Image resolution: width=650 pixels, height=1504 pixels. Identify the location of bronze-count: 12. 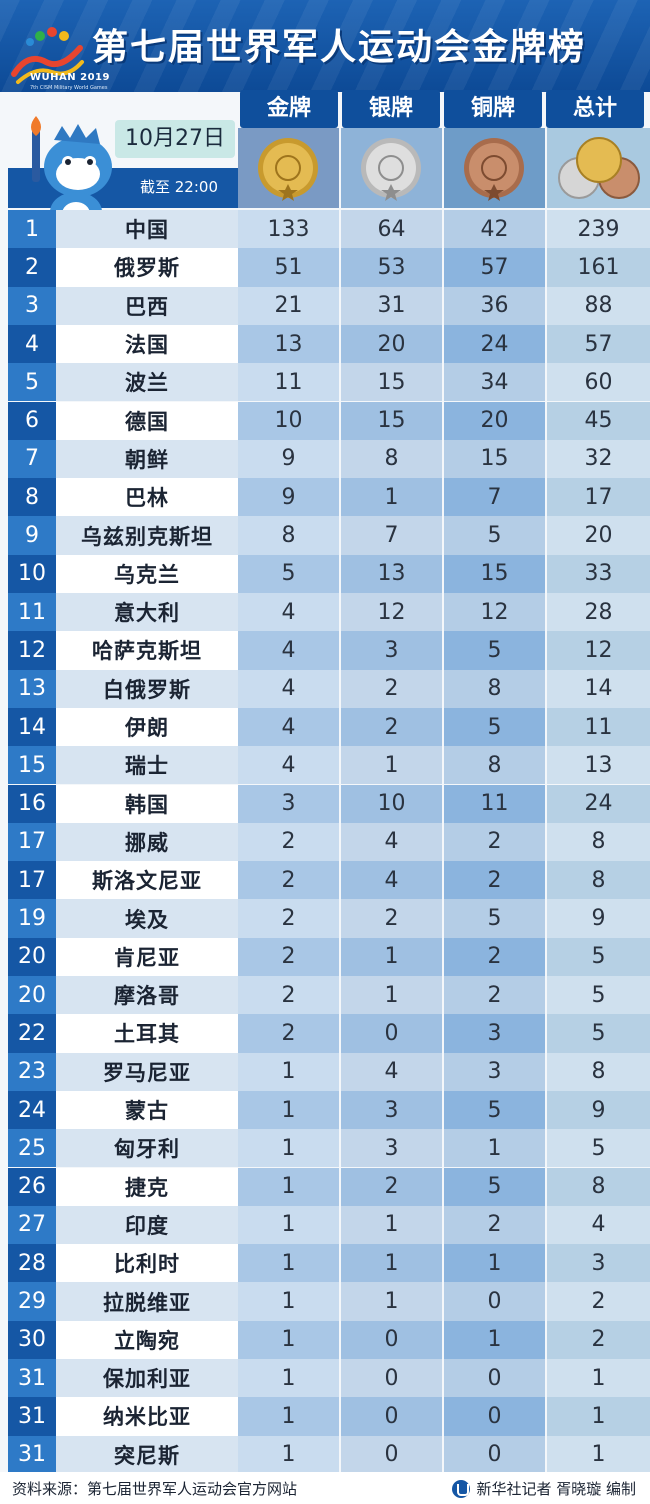
(494, 612).